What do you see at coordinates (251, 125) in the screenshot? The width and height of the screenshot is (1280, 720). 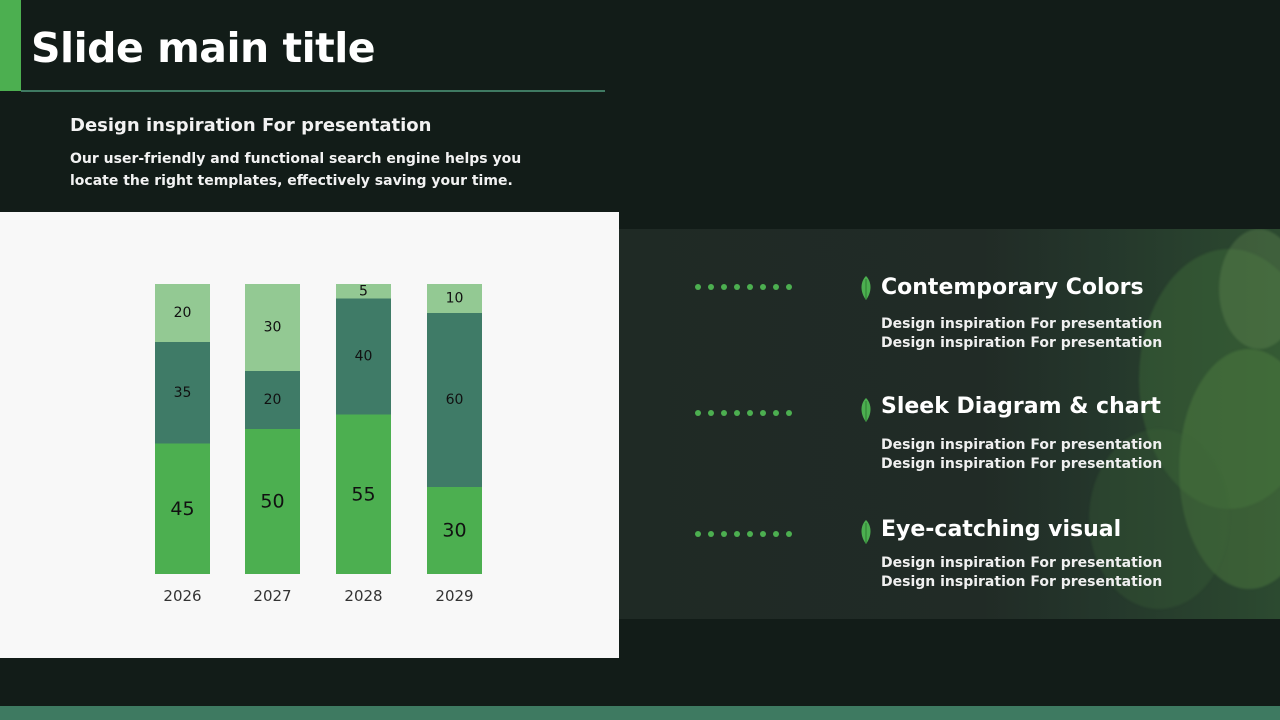 I see `slide-subtitle: Design inspiration For presentation` at bounding box center [251, 125].